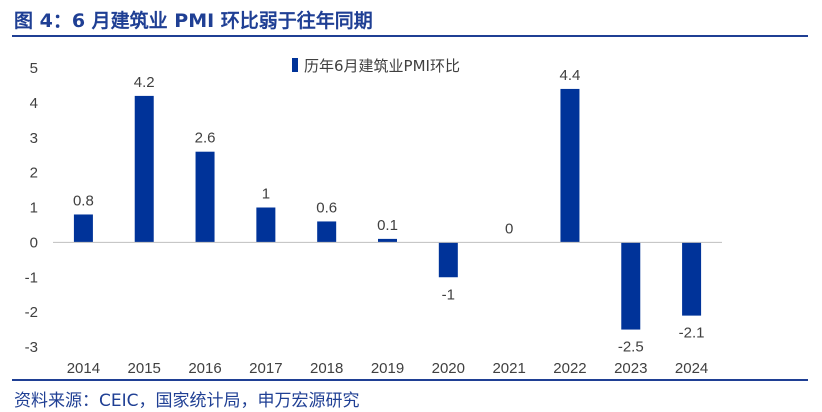 This screenshot has width=822, height=412. What do you see at coordinates (508, 368) in the screenshot?
I see `x-tick-label-2021: 2021` at bounding box center [508, 368].